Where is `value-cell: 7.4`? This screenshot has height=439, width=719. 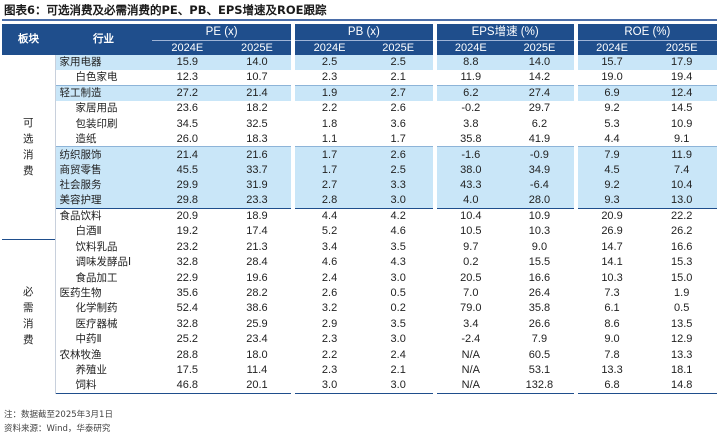
value-cell: 7.4 is located at coordinates (681, 170).